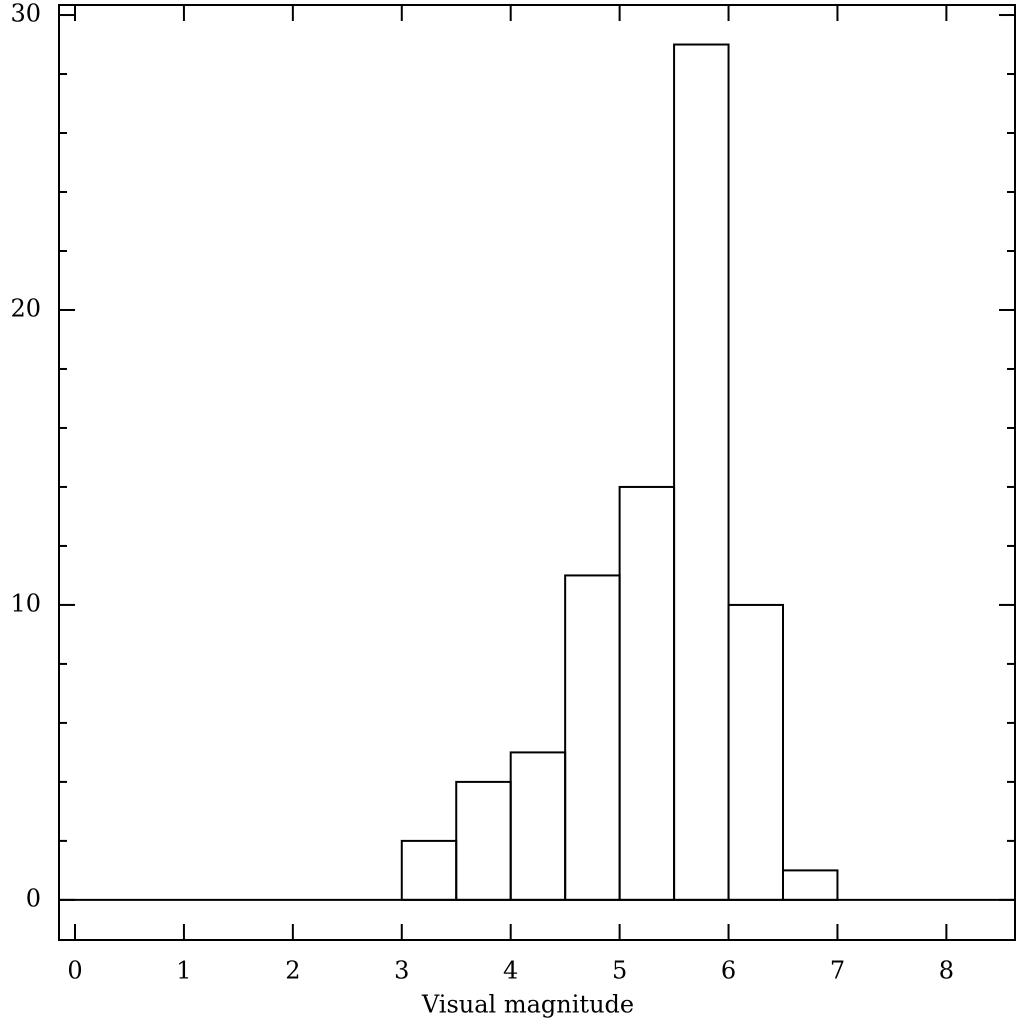 Image resolution: width=1020 pixels, height=1028 pixels. Describe the element at coordinates (946, 971) in the screenshot. I see `x-tick-label: 8` at that location.